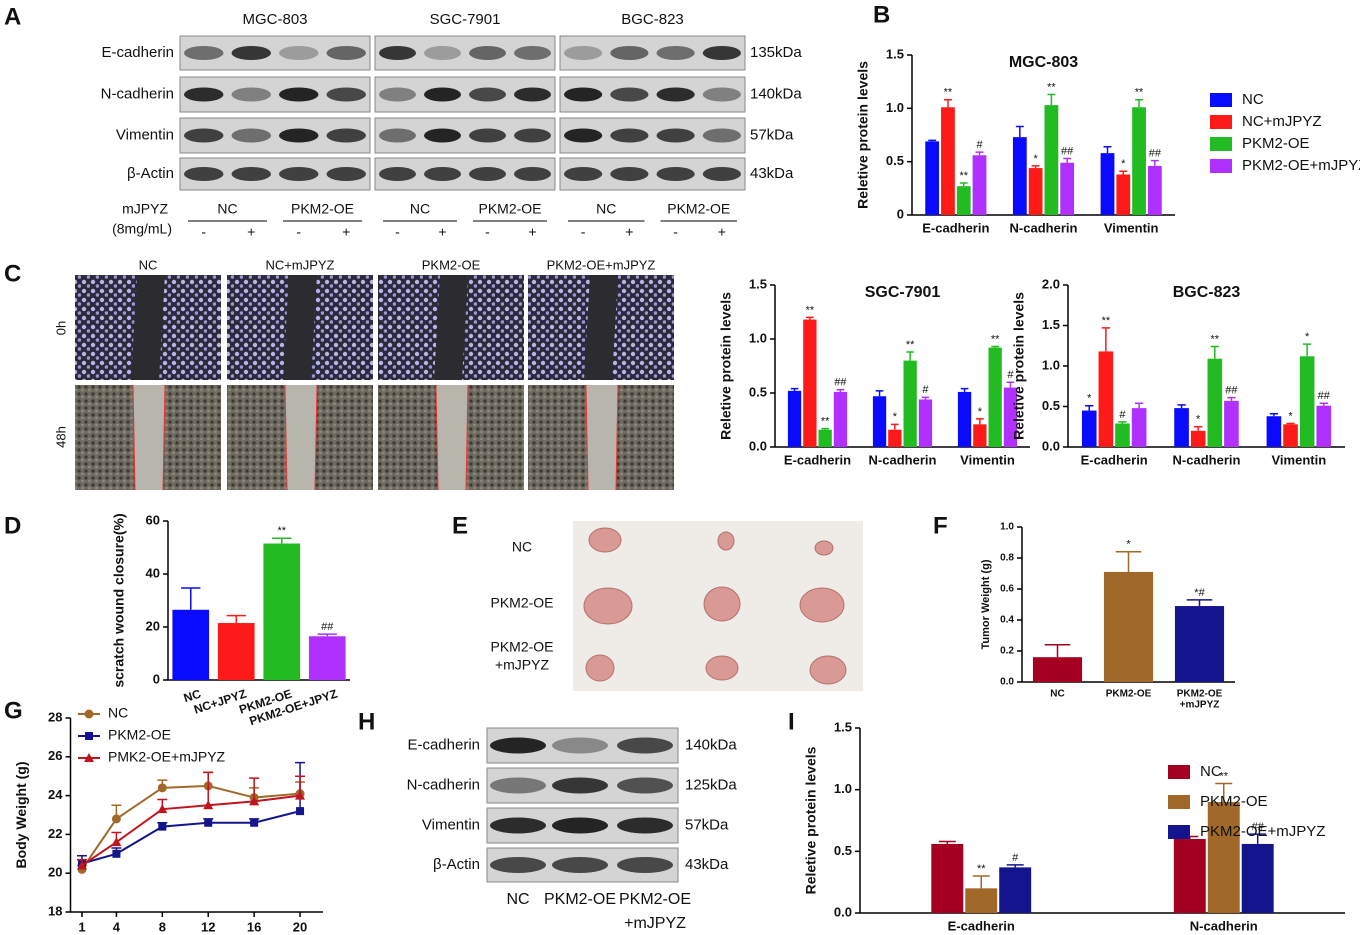 The height and width of the screenshot is (935, 1360). Describe the element at coordinates (12, 16) in the screenshot. I see `panel-letter: A` at that location.